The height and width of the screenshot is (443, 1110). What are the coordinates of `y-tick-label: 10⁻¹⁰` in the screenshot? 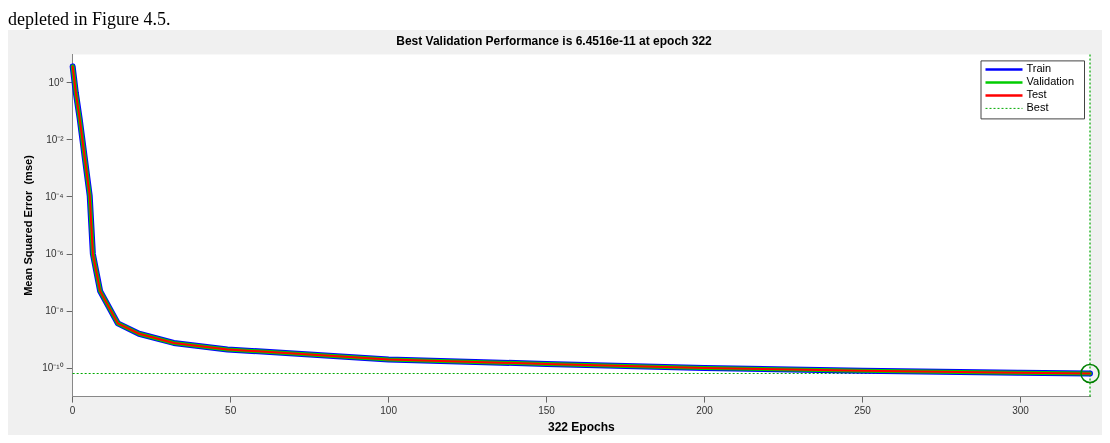 It's located at (53, 367).